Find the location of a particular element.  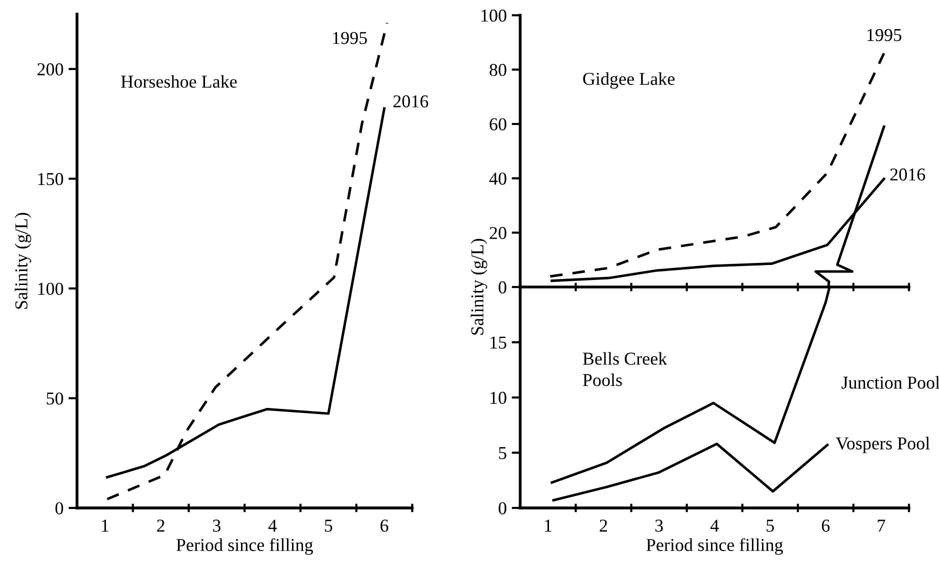

text: Horseshoe Lake is located at coordinates (179, 81).